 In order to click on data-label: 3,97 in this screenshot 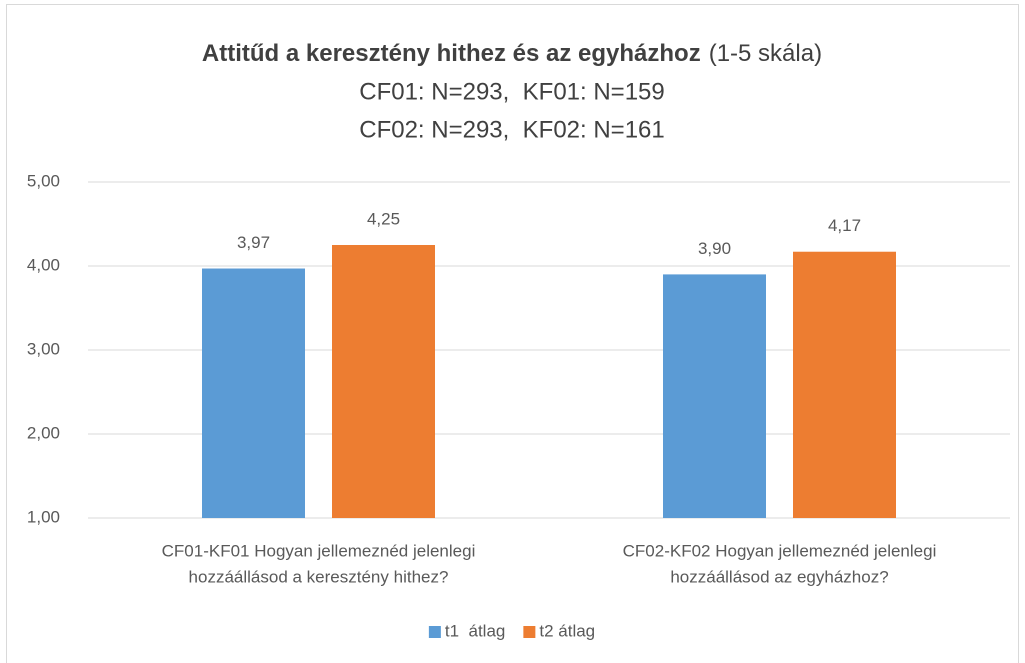, I will do `click(253, 242)`.